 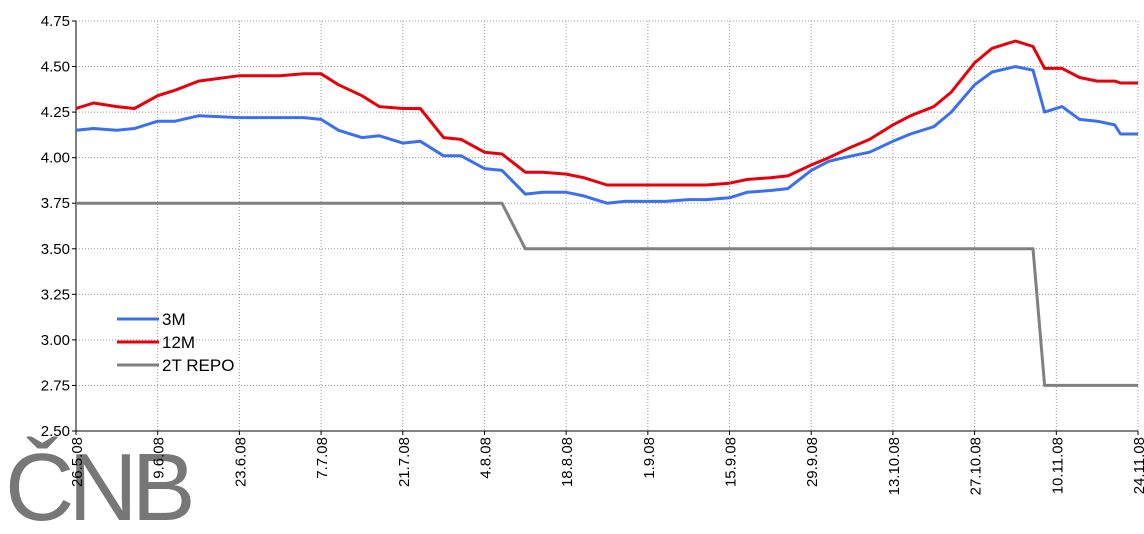 What do you see at coordinates (894, 466) in the screenshot?
I see `x-tick-label: 13.10.08` at bounding box center [894, 466].